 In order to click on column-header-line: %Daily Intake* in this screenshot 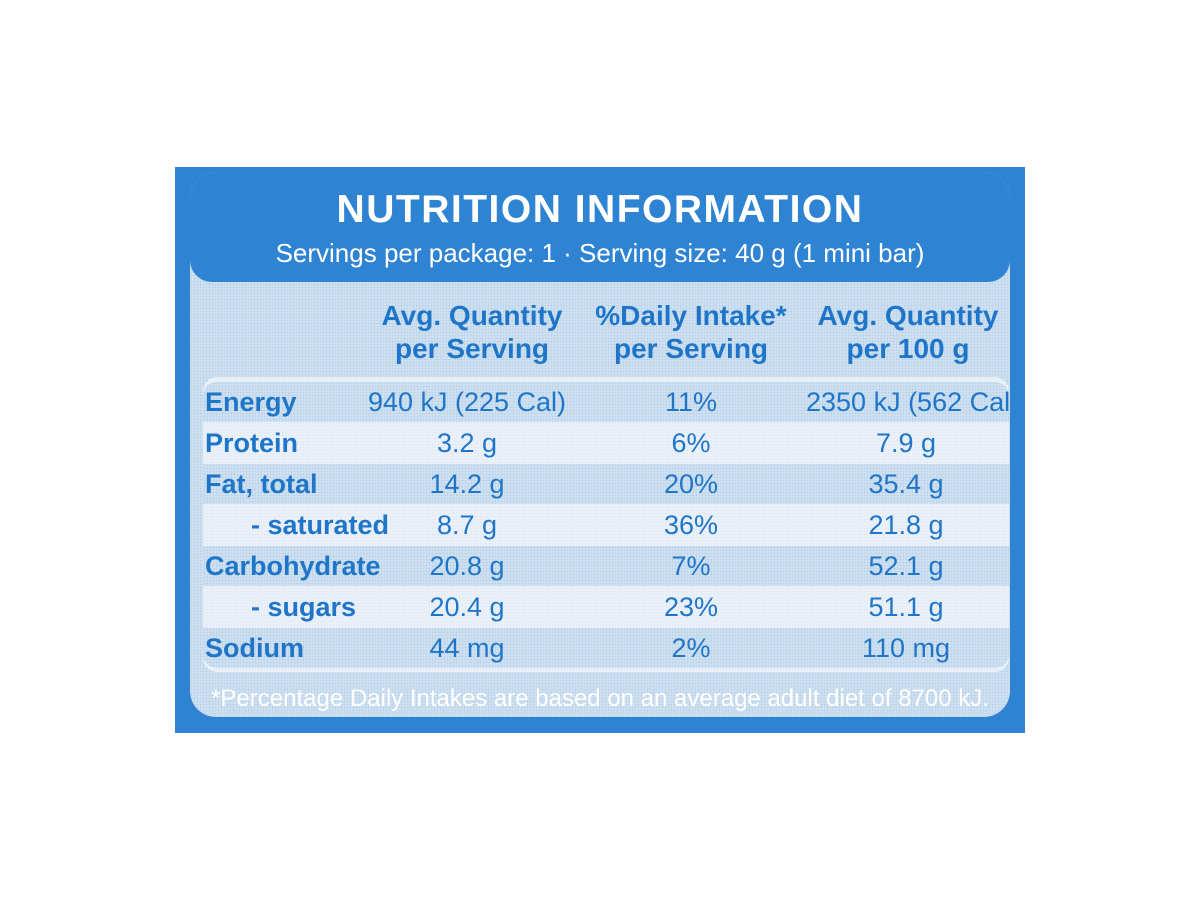, I will do `click(691, 315)`.